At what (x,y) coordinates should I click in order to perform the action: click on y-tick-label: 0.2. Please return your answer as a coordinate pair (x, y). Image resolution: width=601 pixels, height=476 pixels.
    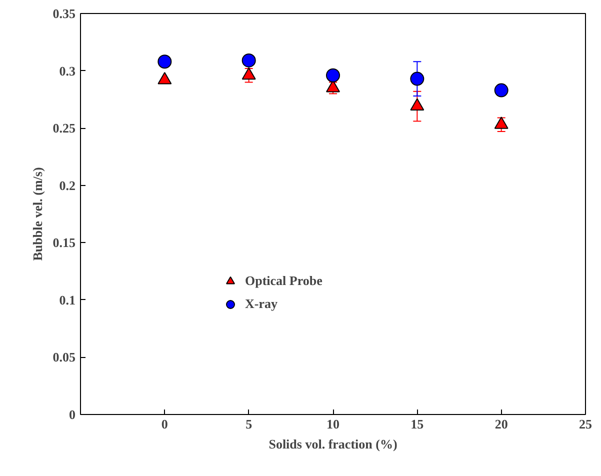
    Looking at the image, I should click on (67, 185).